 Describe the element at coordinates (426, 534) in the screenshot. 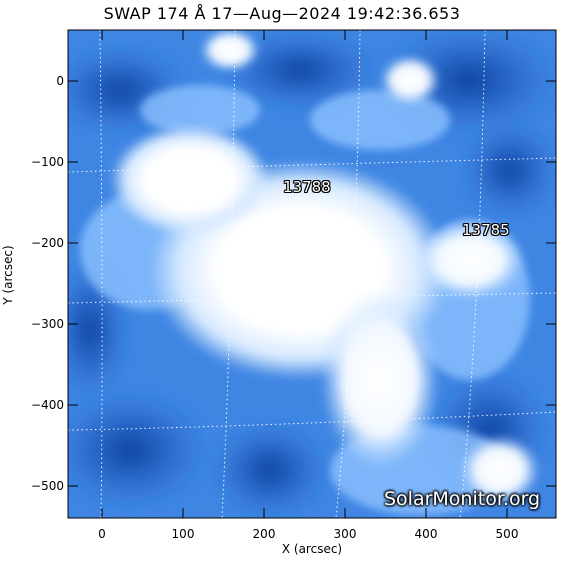

I see `x-tick-label: 400` at that location.